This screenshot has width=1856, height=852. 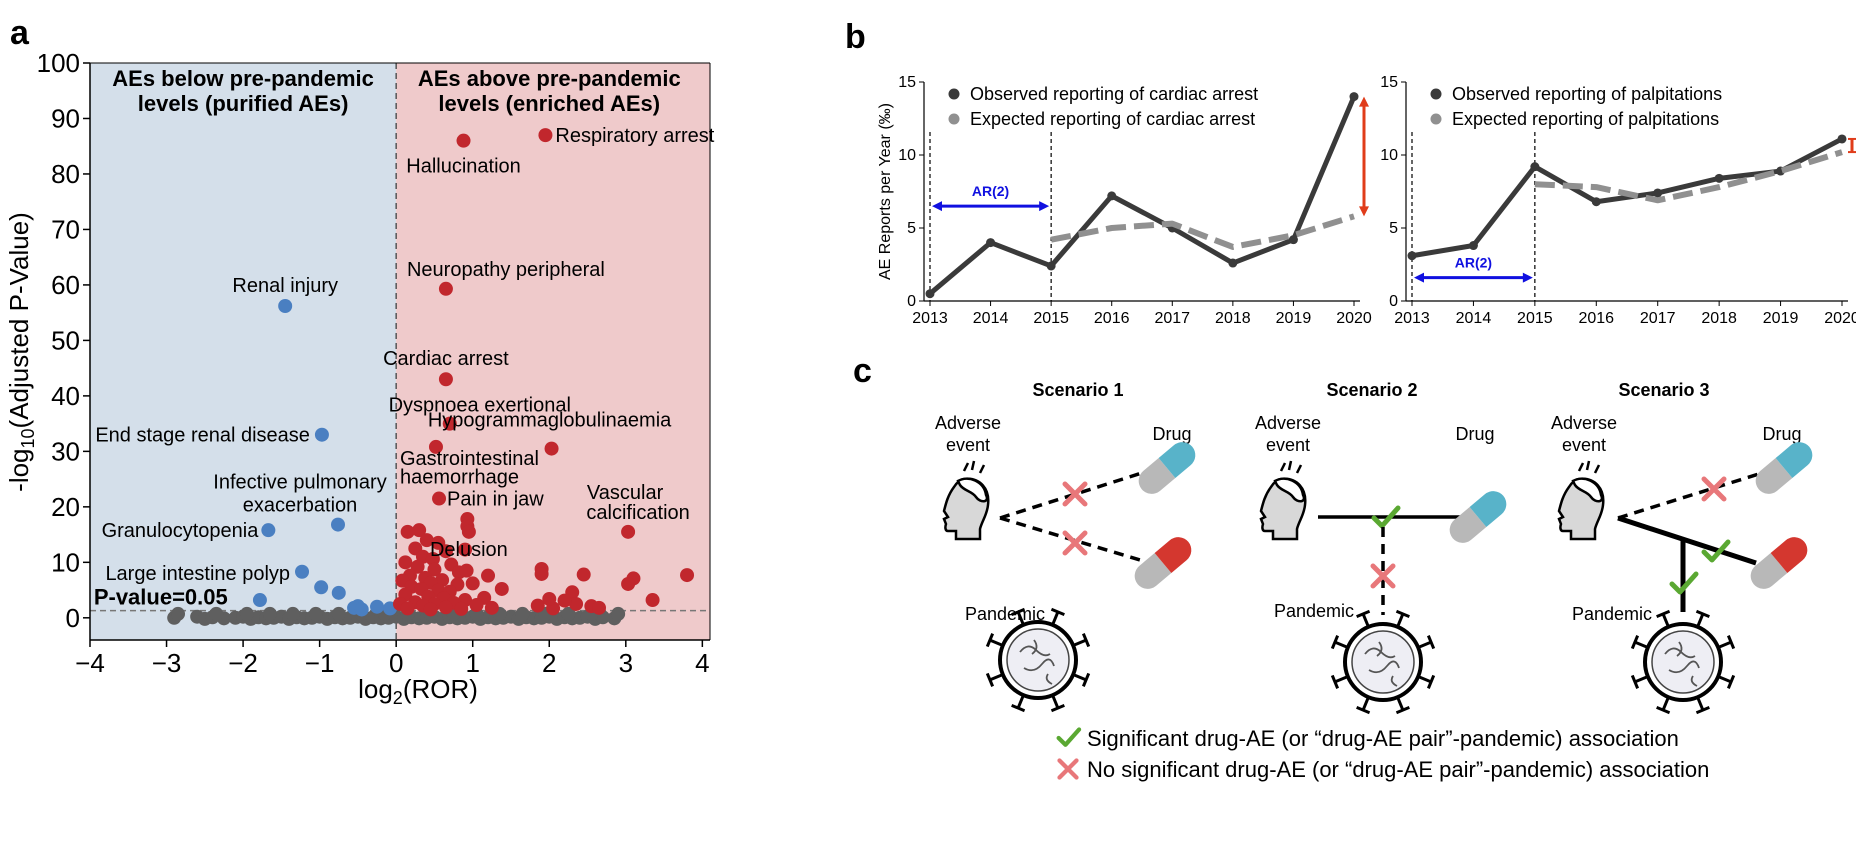 What do you see at coordinates (243, 351) in the screenshot?
I see `region-purified` at bounding box center [243, 351].